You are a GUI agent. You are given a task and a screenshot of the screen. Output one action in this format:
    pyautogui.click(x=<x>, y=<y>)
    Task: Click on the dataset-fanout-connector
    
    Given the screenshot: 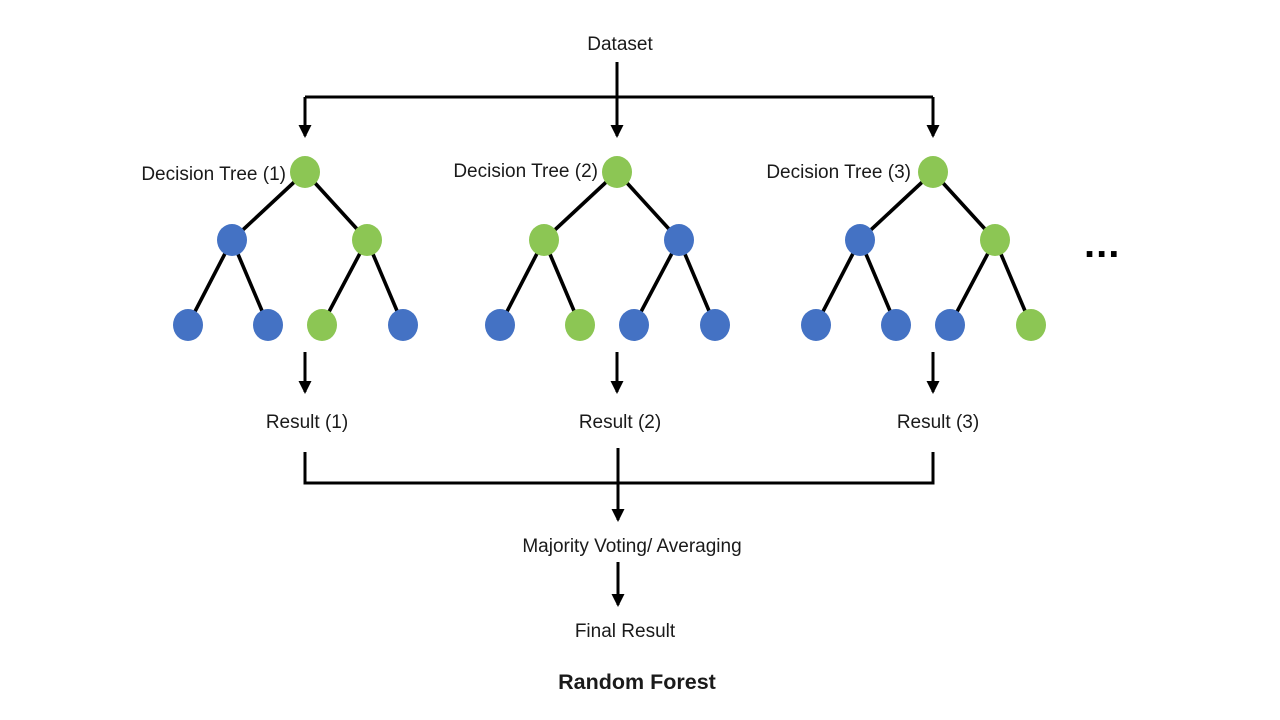 What is the action you would take?
    pyautogui.click(x=619, y=100)
    